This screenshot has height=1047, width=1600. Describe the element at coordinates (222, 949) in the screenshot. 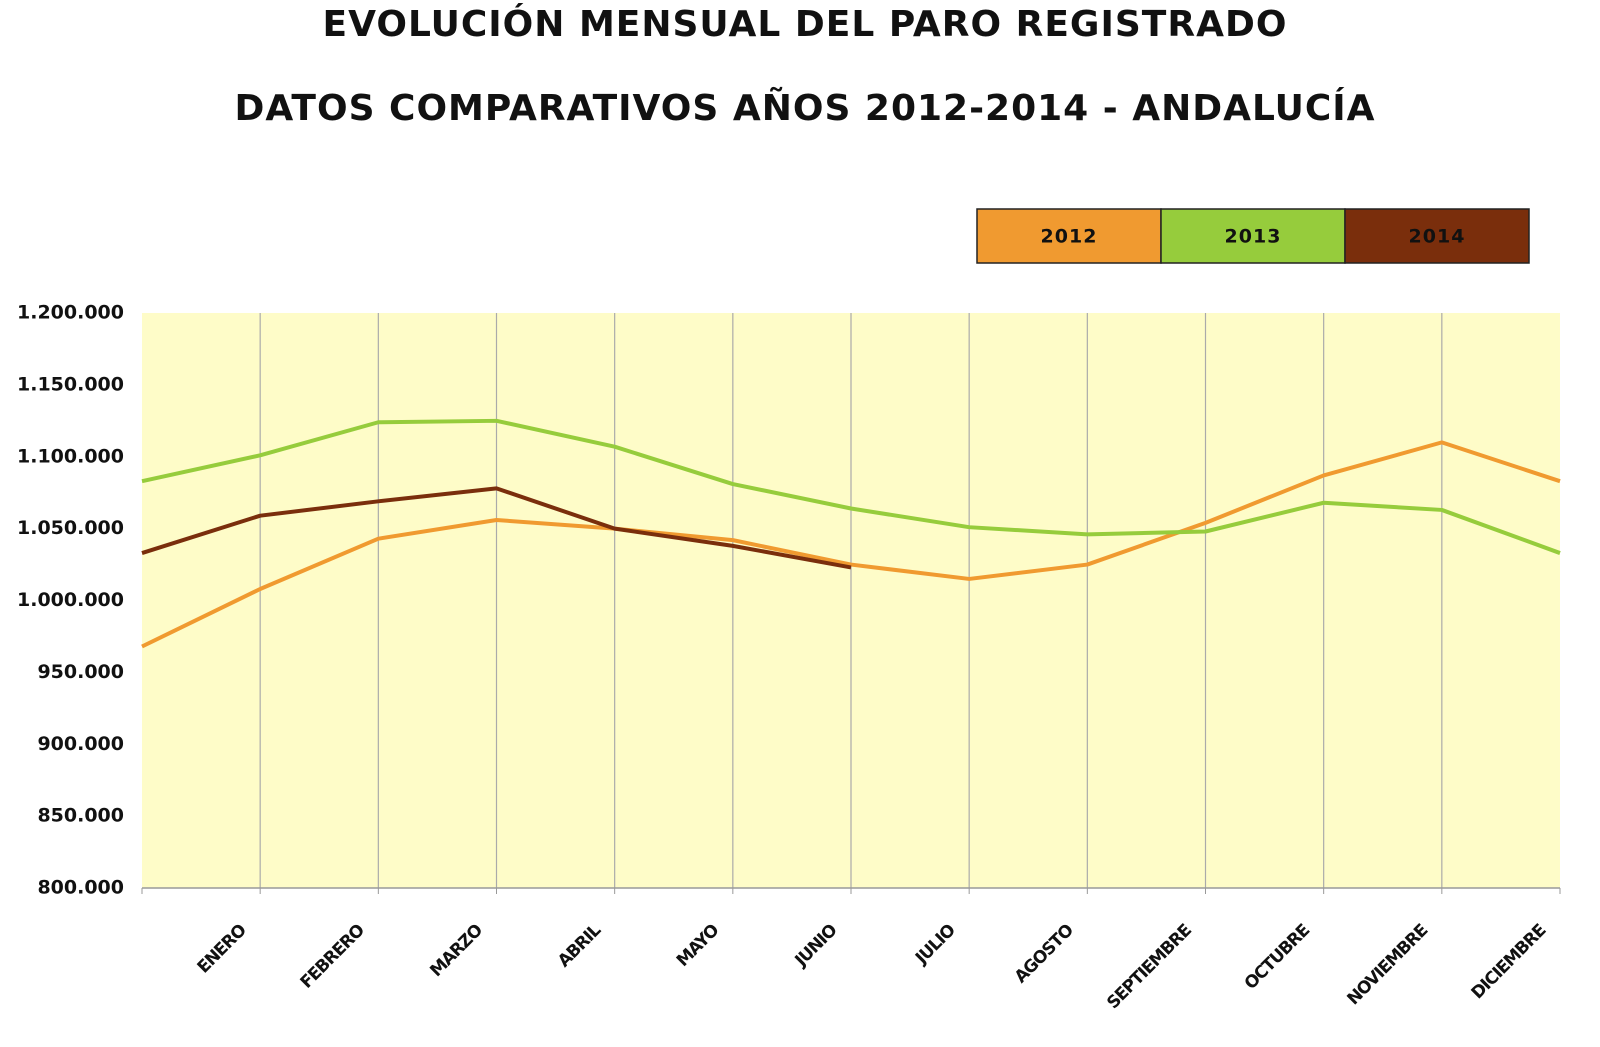

I see `x-tick-label: ENERO` at that location.